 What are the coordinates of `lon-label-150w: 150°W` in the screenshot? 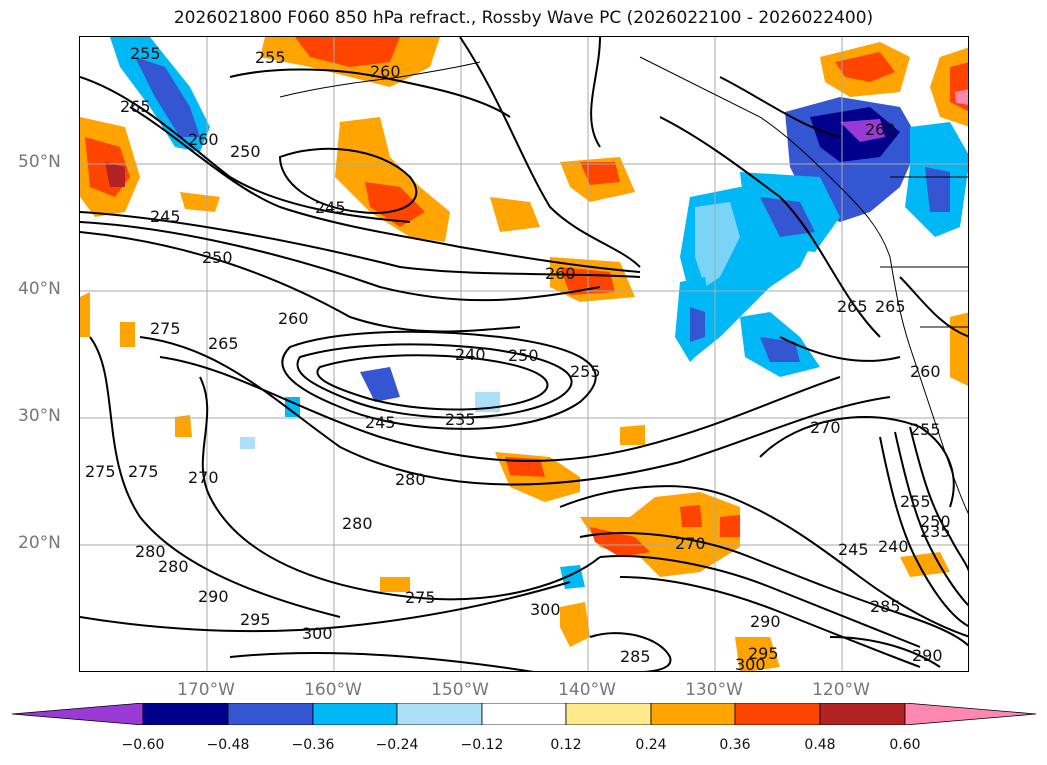 It's located at (460, 690).